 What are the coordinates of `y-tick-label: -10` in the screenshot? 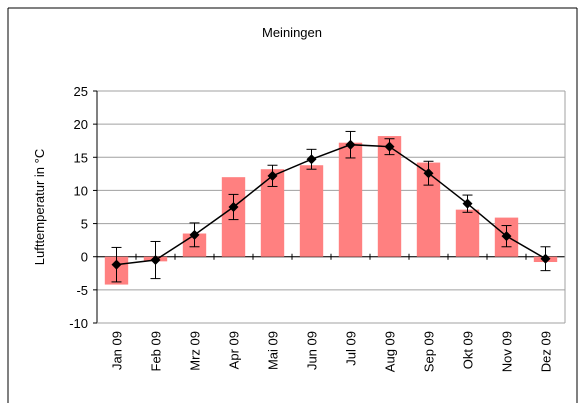 It's located at (78, 323).